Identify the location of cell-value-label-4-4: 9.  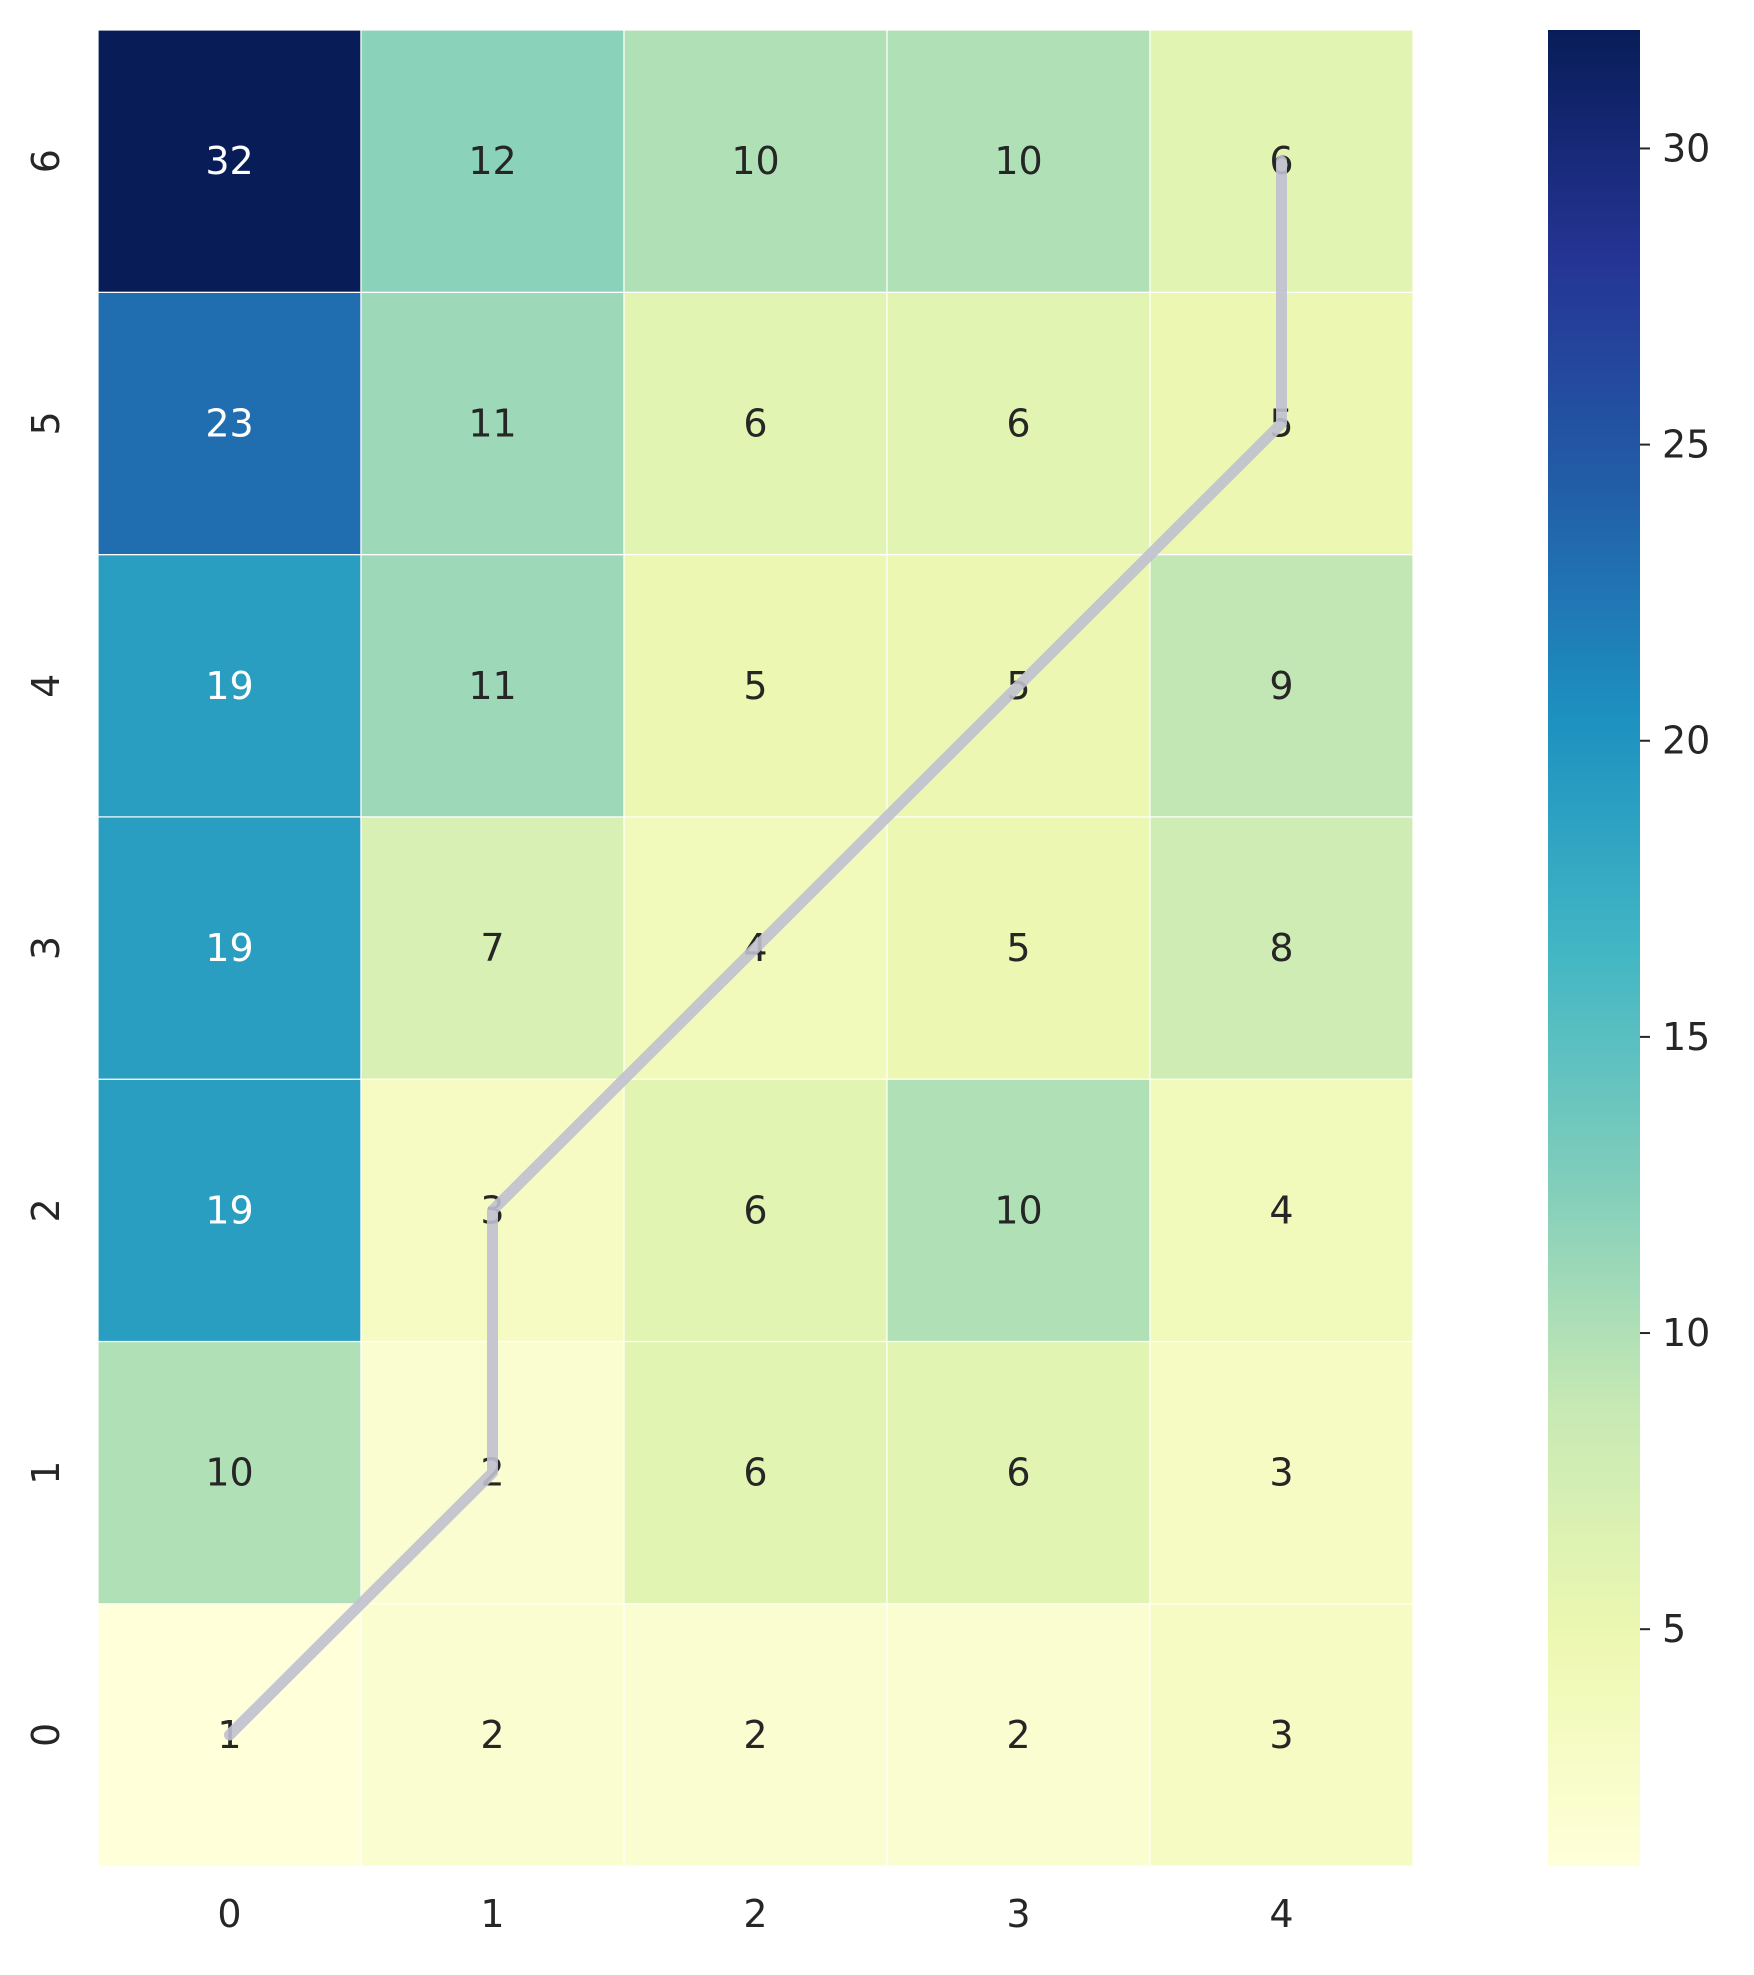
(1281, 686).